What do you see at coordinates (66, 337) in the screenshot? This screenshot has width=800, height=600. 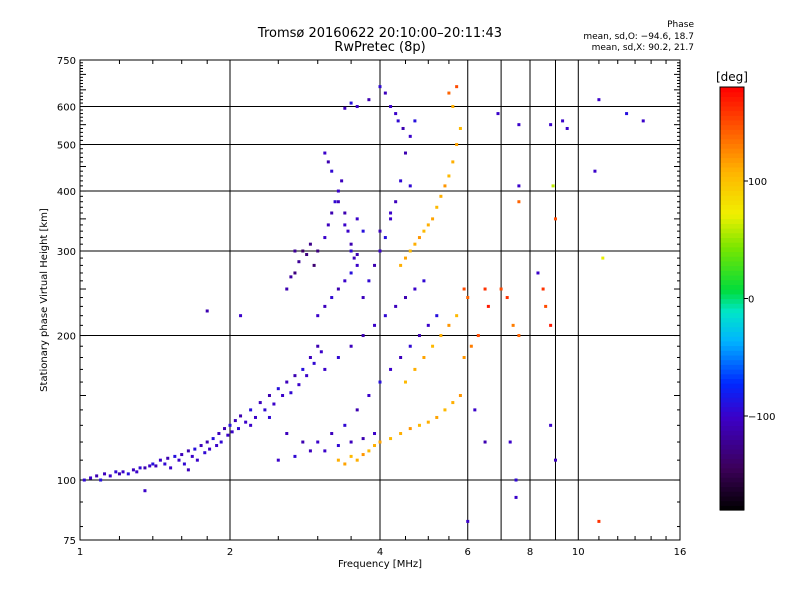 I see `y-tick-label: 200` at bounding box center [66, 337].